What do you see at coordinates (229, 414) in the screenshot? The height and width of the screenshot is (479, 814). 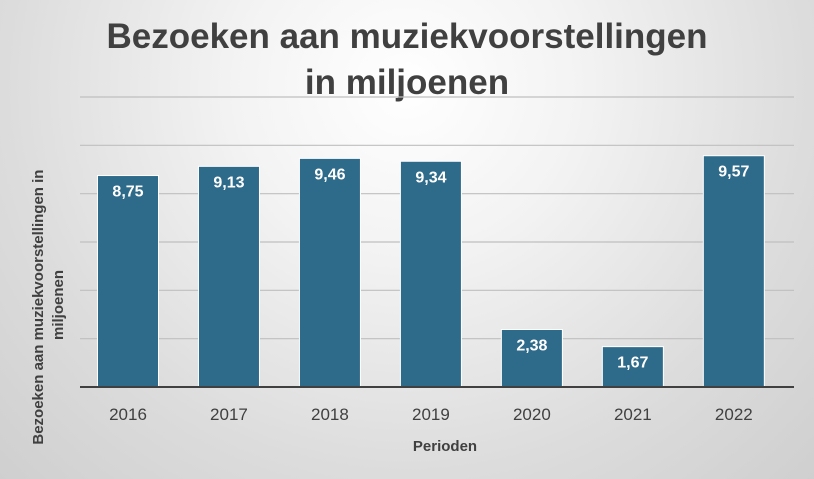 I see `x-tick-label-2017: 2017` at bounding box center [229, 414].